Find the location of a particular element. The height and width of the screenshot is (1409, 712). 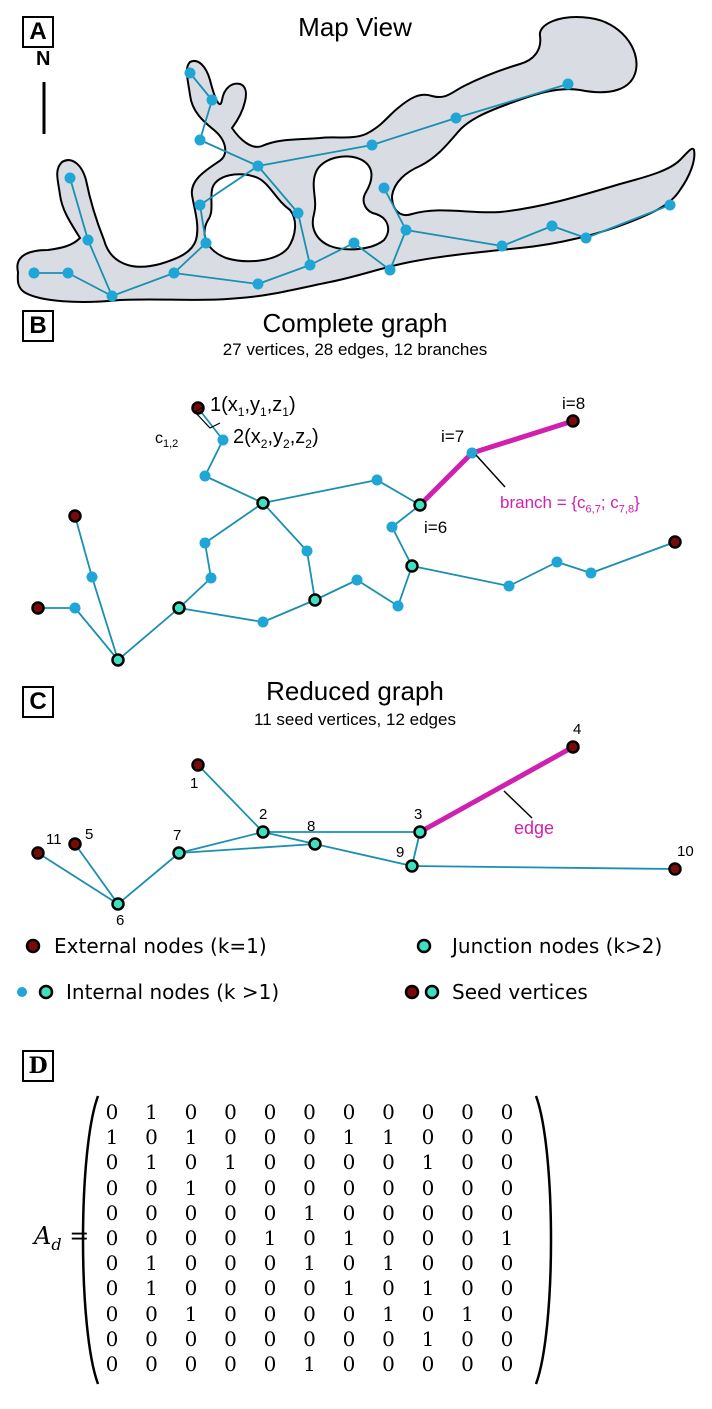

panel-b-title: Complete graph is located at coordinates (355, 323).